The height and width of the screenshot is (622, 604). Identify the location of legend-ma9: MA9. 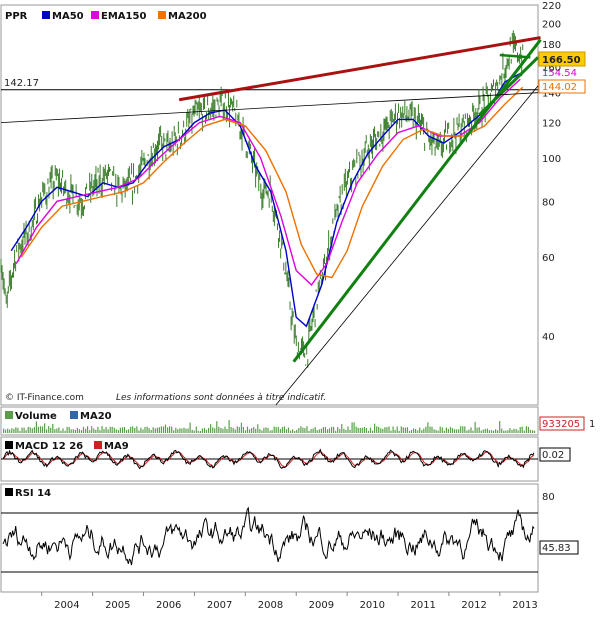
(116, 446).